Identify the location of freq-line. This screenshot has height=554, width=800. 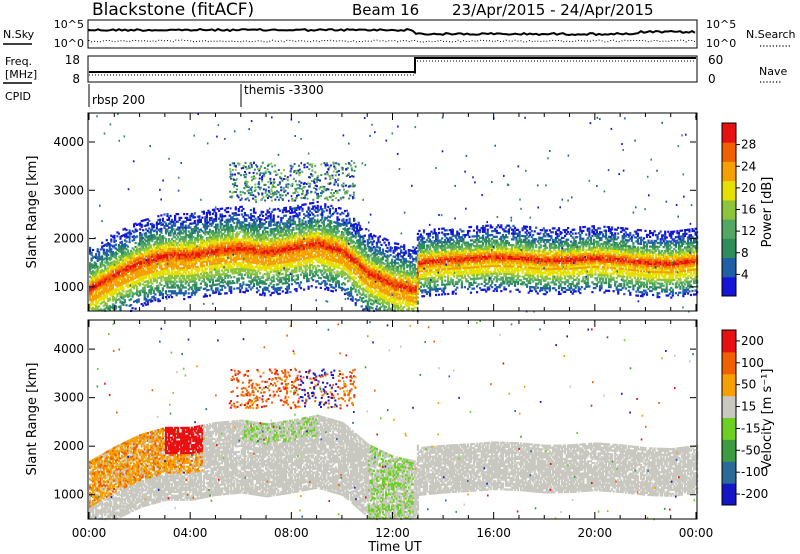
(392, 65).